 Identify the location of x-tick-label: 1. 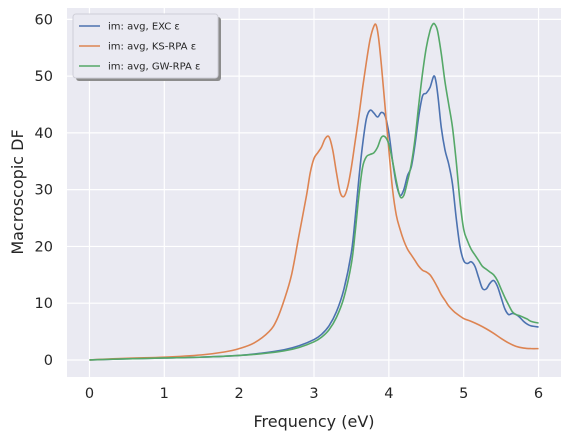
(164, 394).